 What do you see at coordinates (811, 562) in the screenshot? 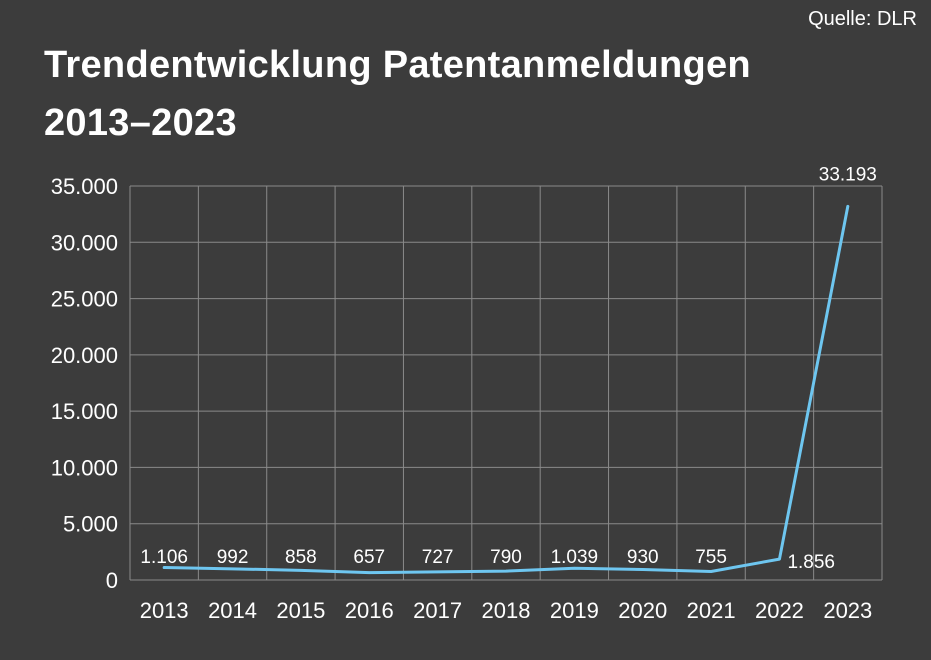
I see `data-label: 1.856` at bounding box center [811, 562].